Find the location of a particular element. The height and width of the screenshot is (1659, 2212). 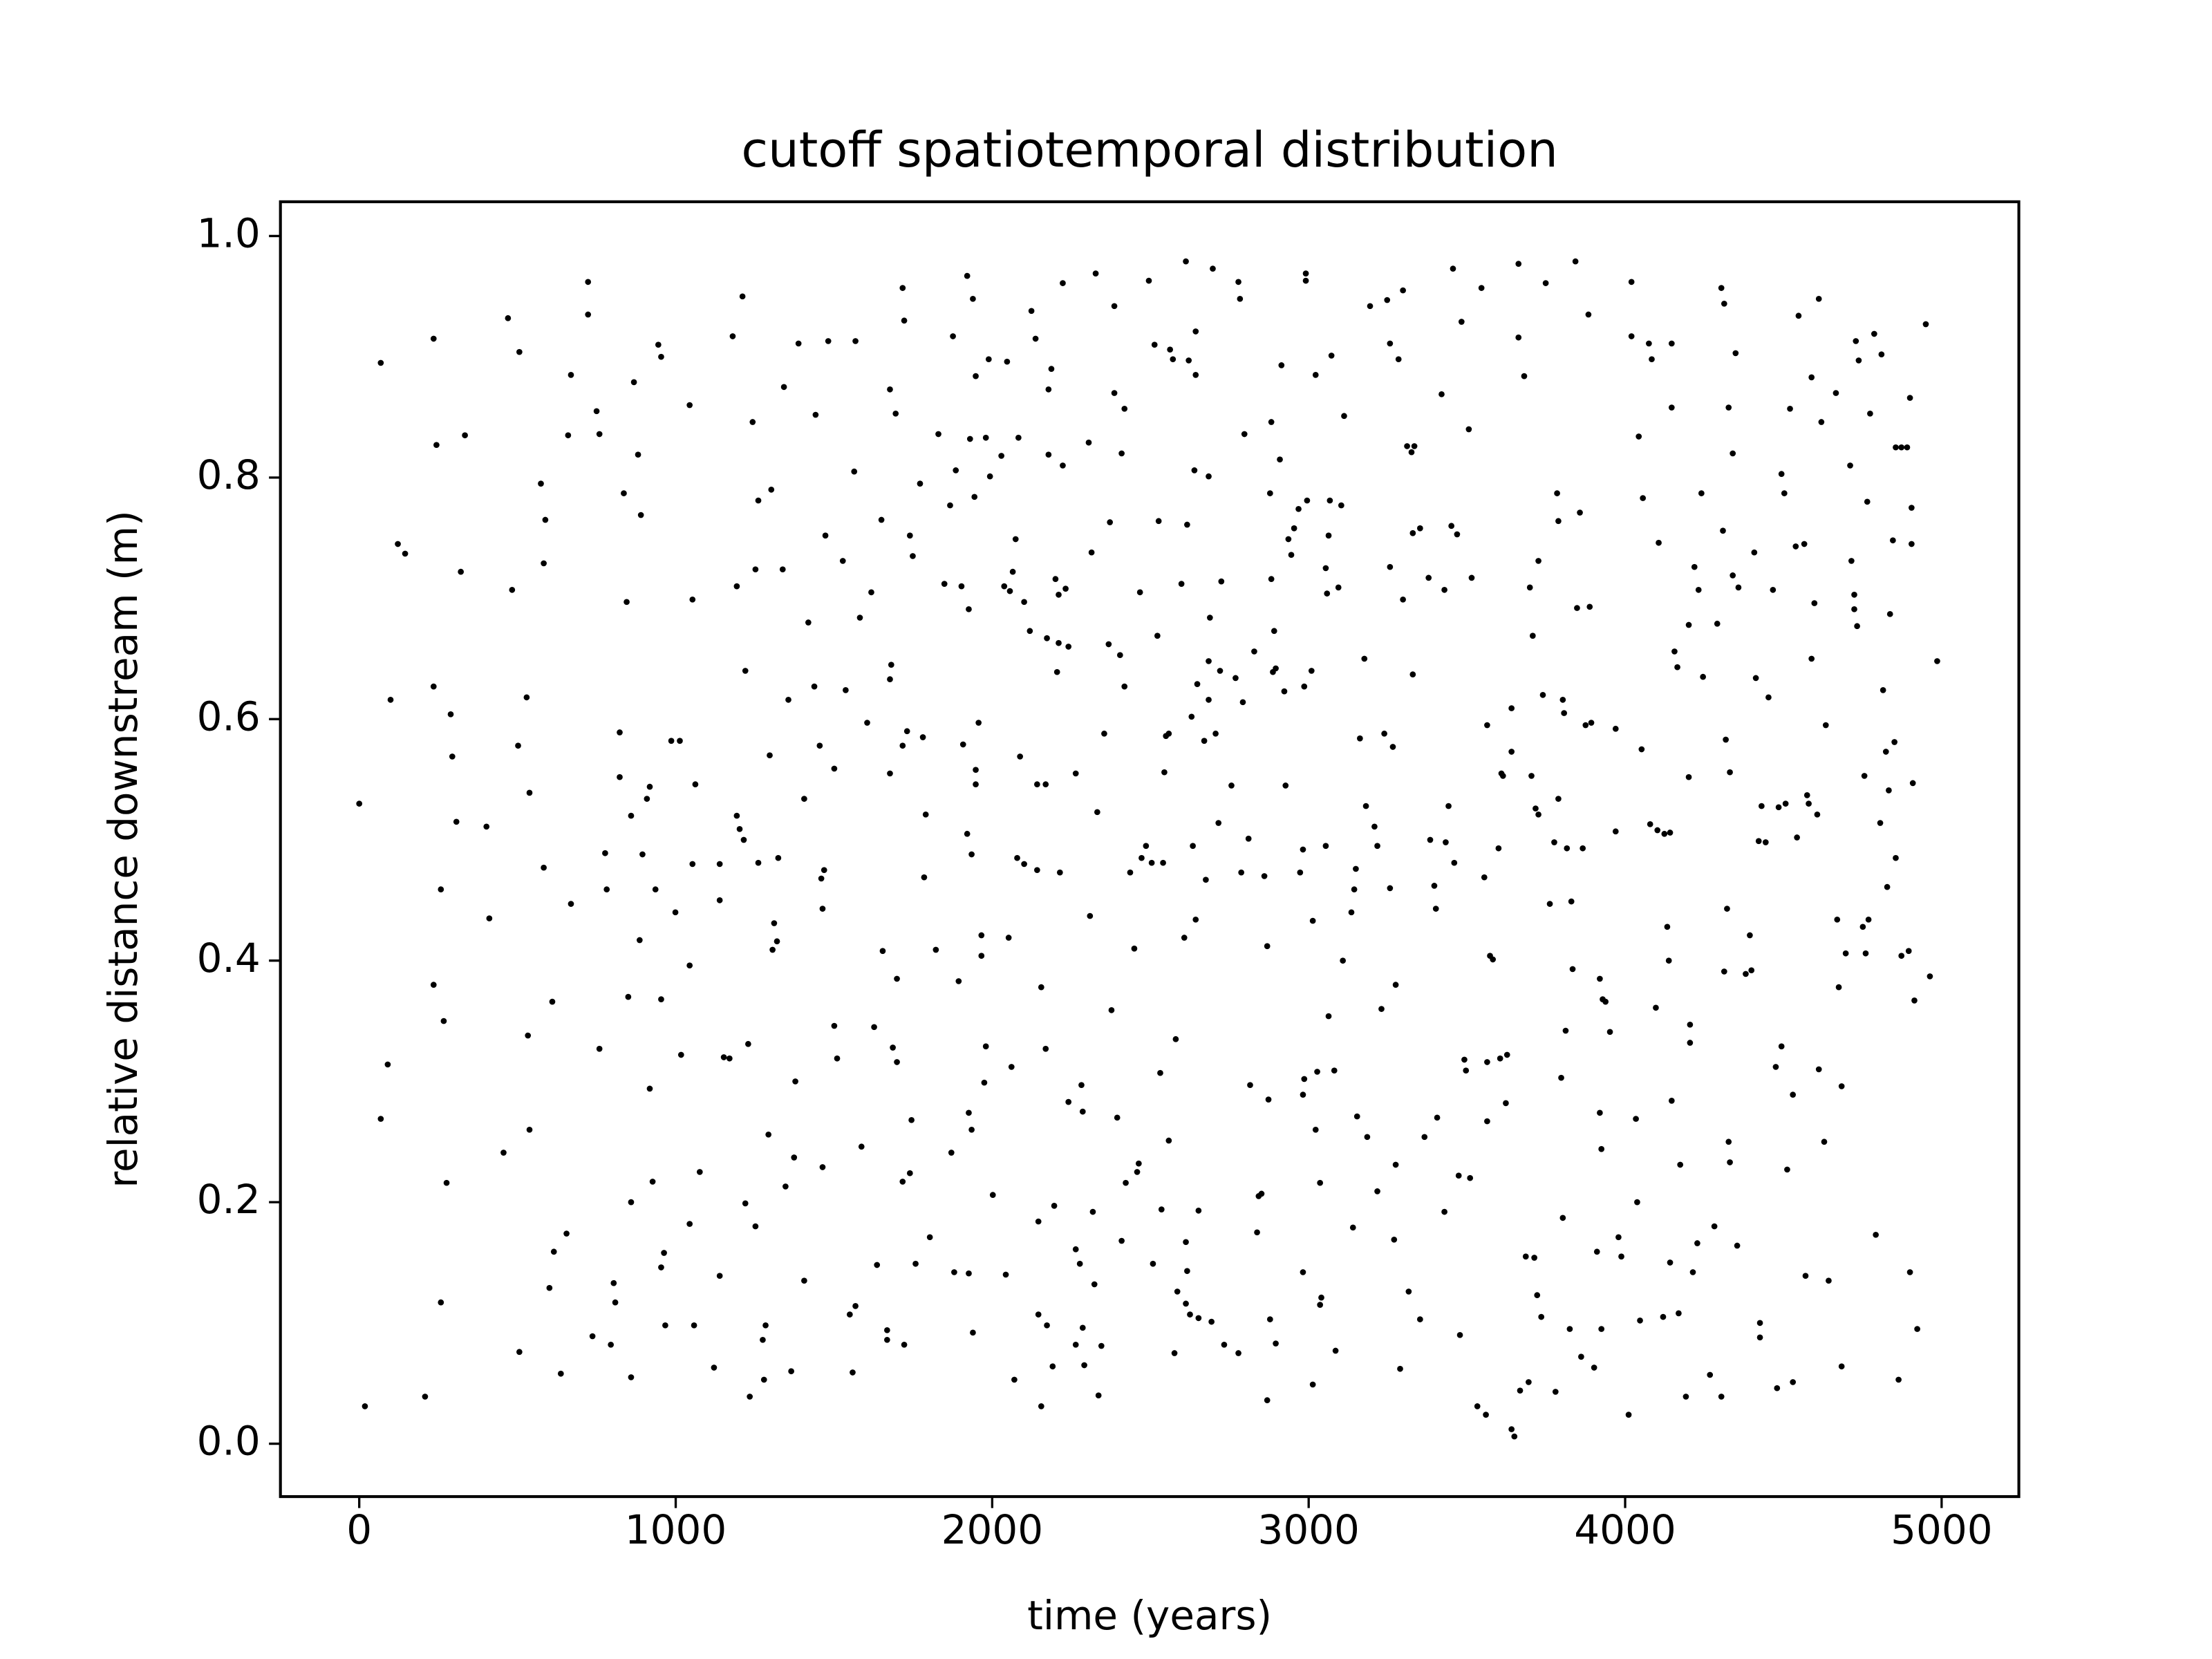

y-tick-label: 0.4 is located at coordinates (229, 958).